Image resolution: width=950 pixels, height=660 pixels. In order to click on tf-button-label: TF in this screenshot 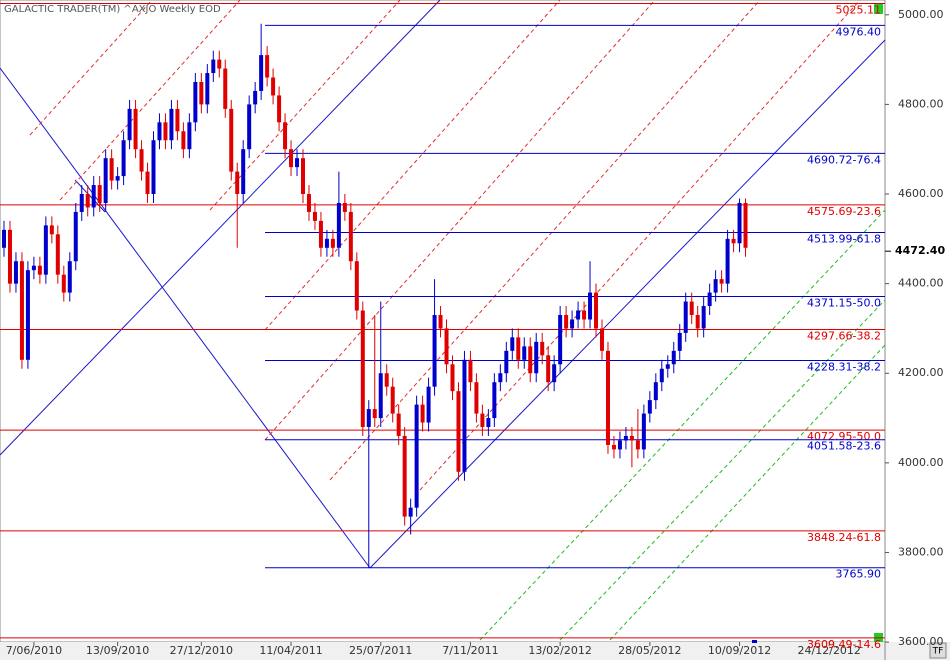, I will do `click(938, 652)`.